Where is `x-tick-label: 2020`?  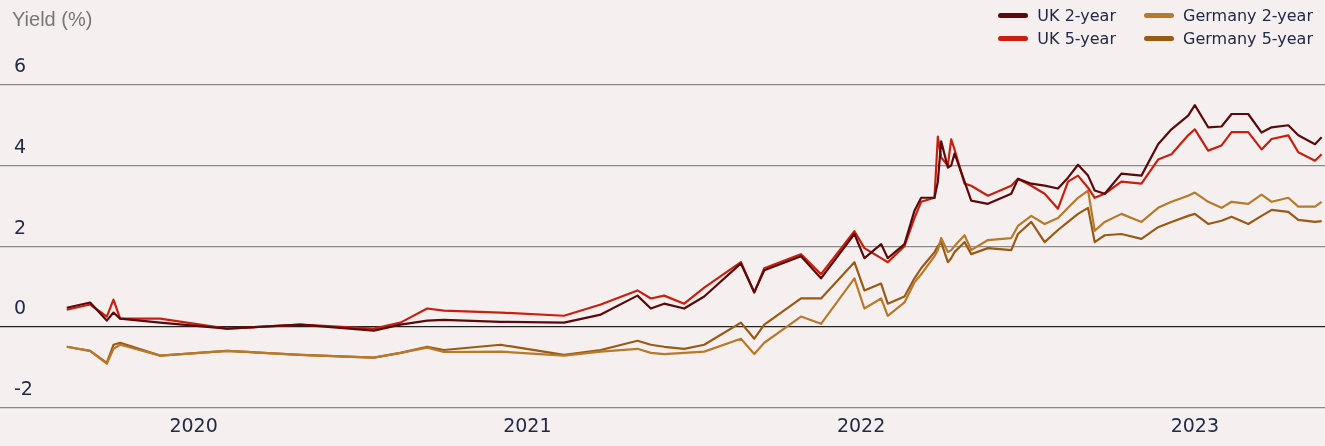
x-tick-label: 2020 is located at coordinates (193, 424).